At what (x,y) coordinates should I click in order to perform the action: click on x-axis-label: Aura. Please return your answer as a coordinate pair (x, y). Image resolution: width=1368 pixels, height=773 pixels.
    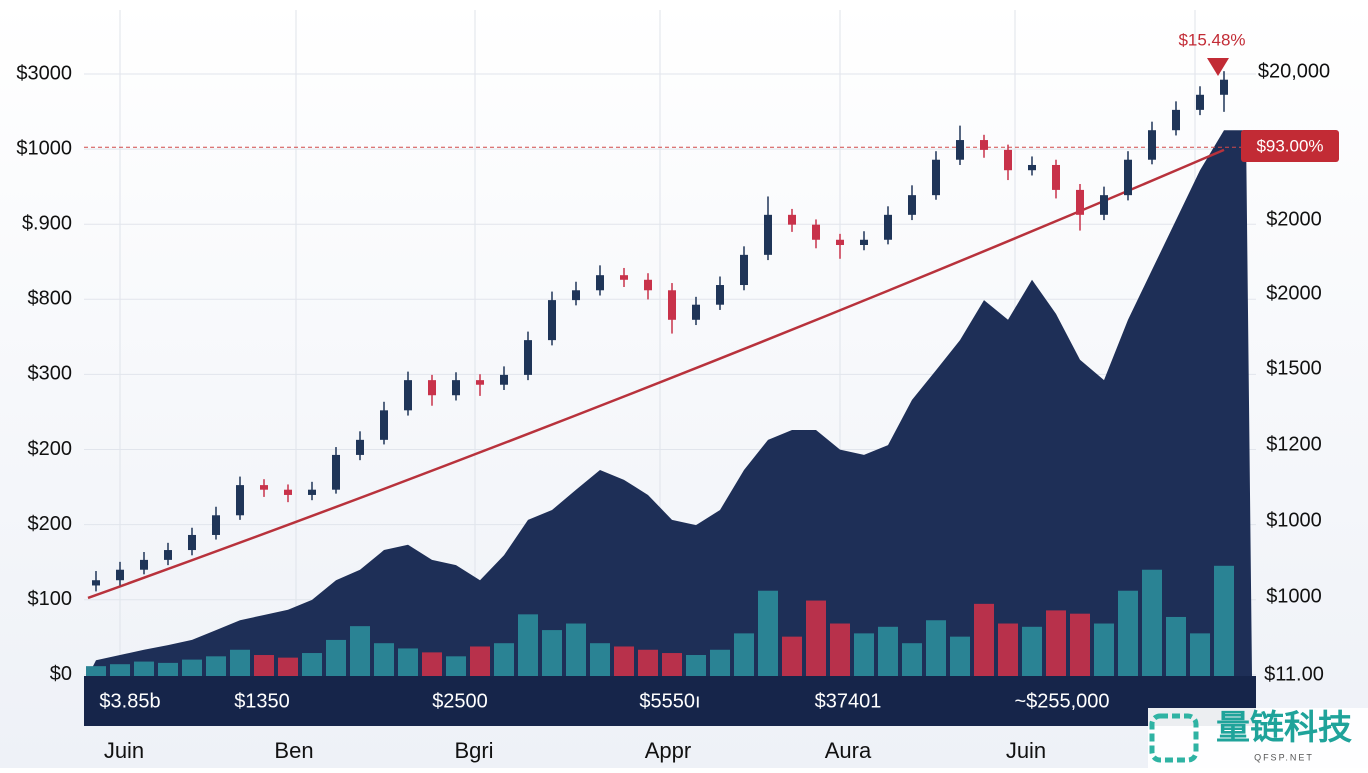
    Looking at the image, I should click on (848, 750).